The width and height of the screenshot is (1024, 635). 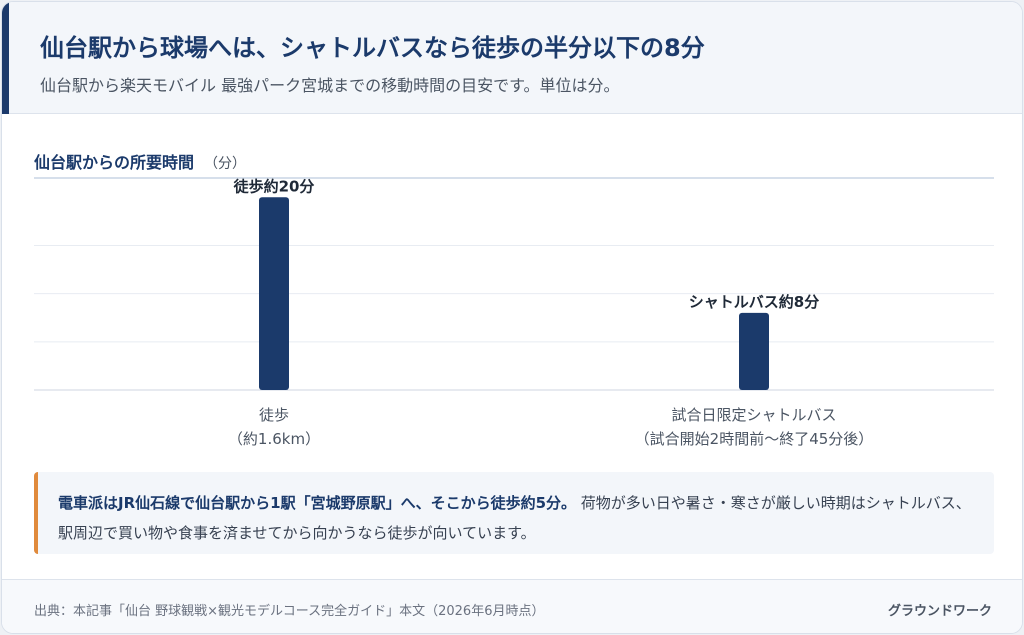 I want to click on chart-unit: （分）, so click(x=225, y=164).